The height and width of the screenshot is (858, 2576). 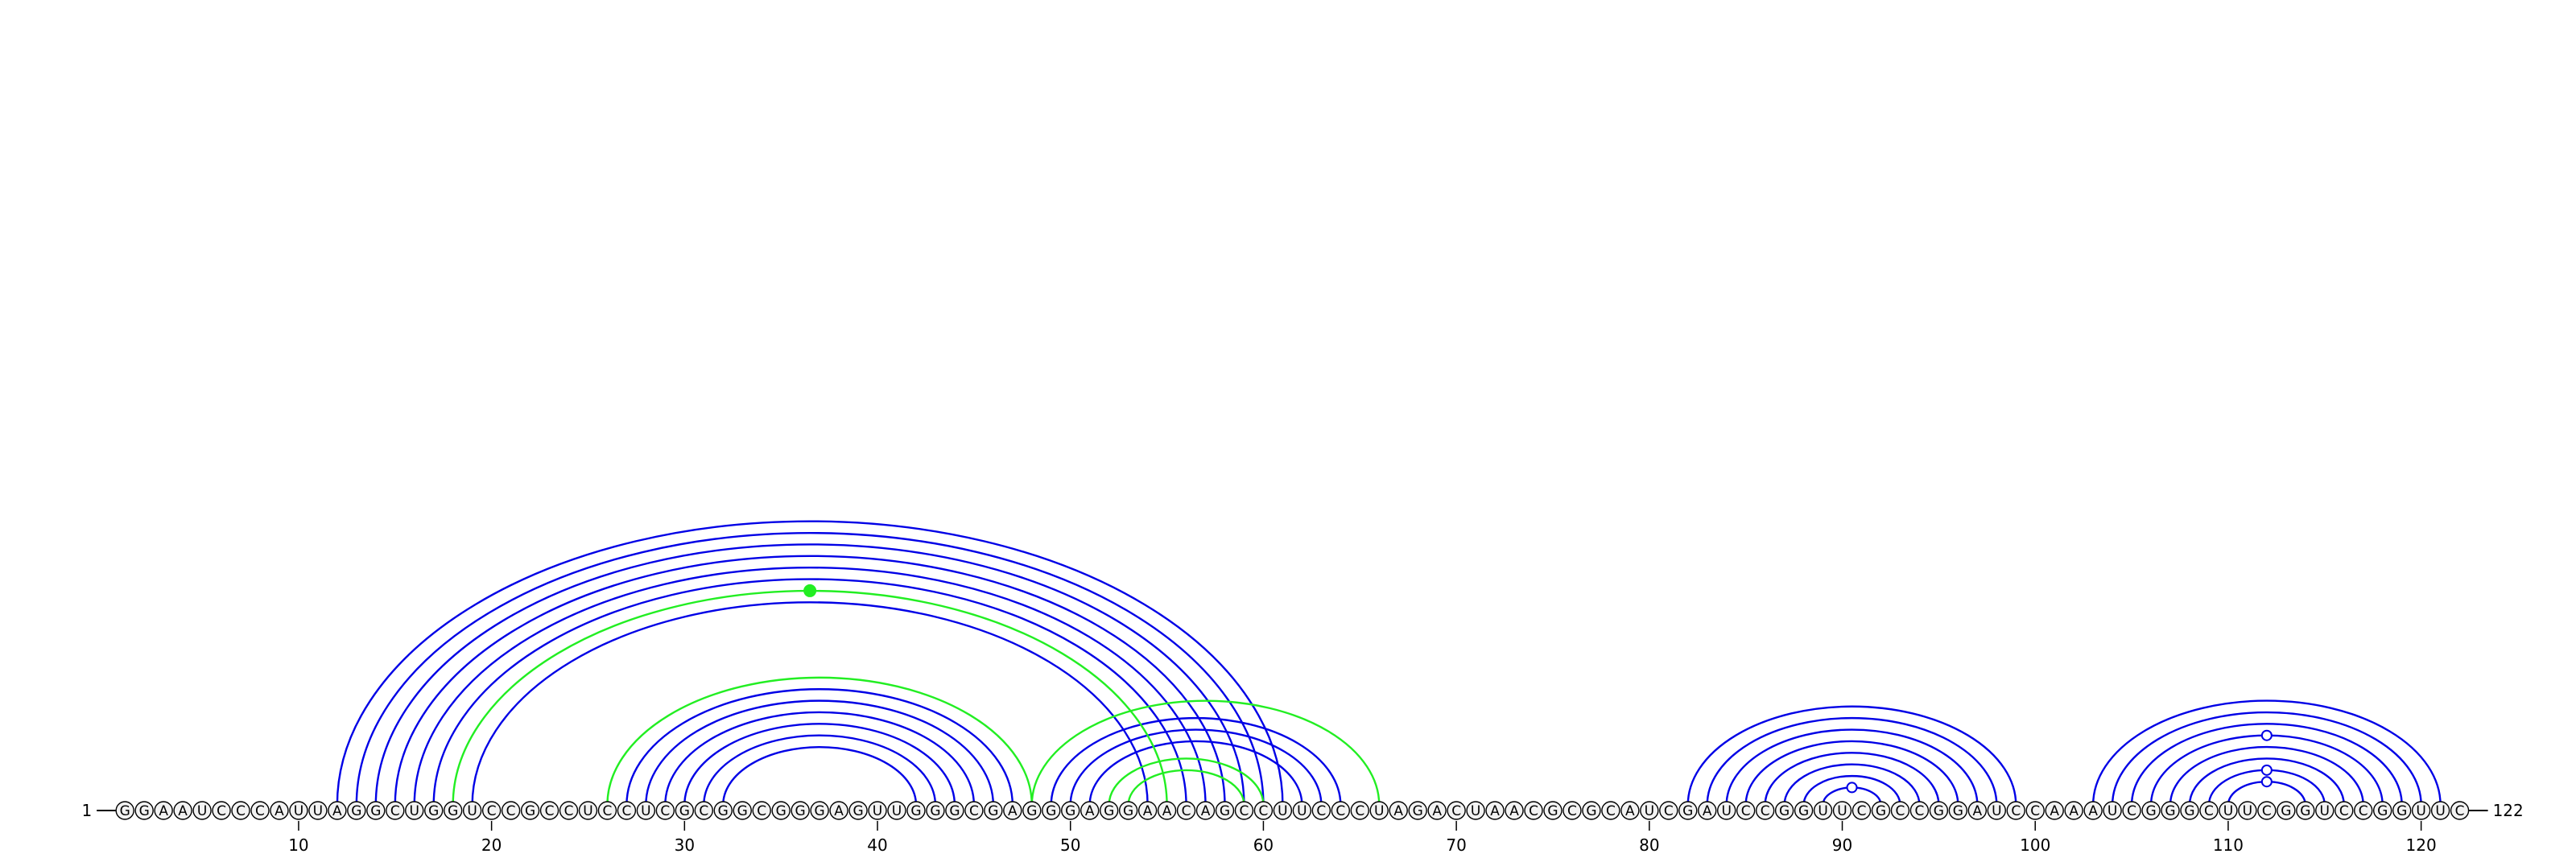 What do you see at coordinates (2228, 845) in the screenshot?
I see `tick-label: 110` at bounding box center [2228, 845].